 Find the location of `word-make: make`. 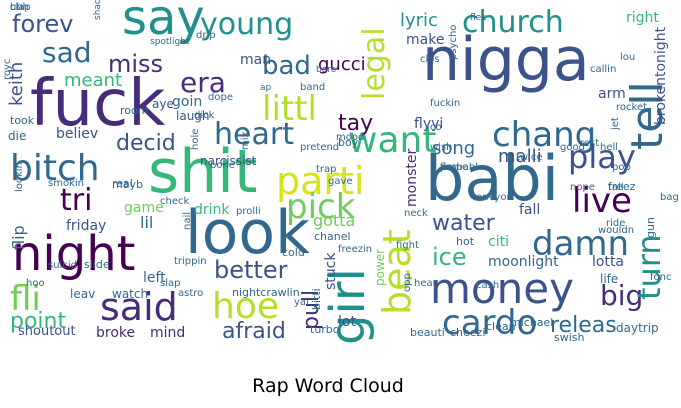

word-make: make is located at coordinates (425, 40).